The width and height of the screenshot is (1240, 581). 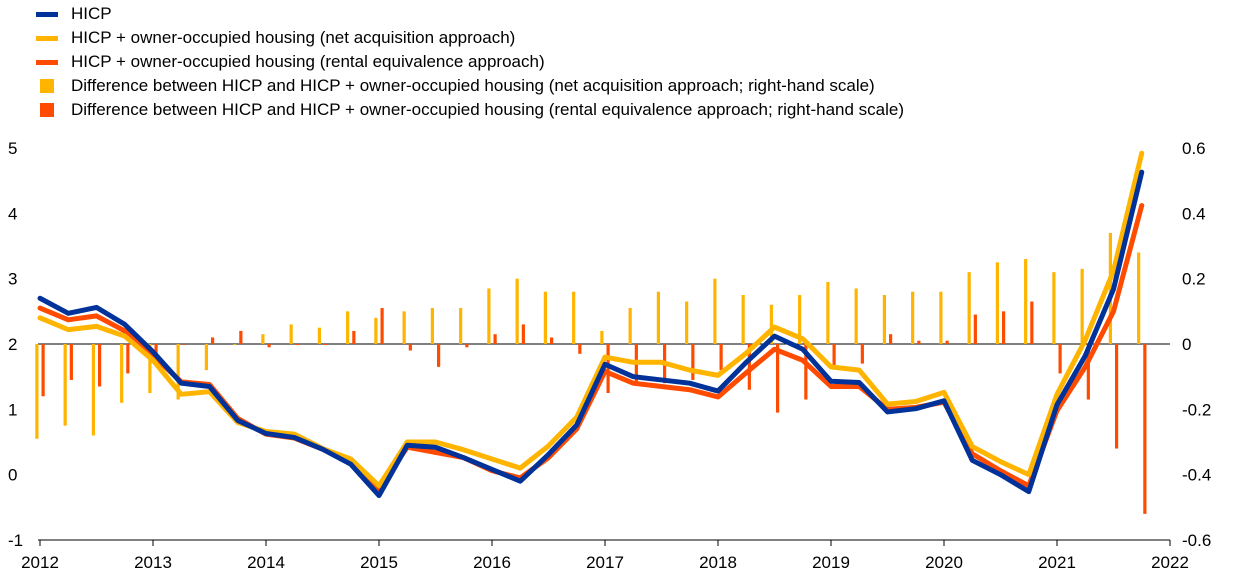 What do you see at coordinates (1194, 148) in the screenshot?
I see `right-tick-label: 0.6` at bounding box center [1194, 148].